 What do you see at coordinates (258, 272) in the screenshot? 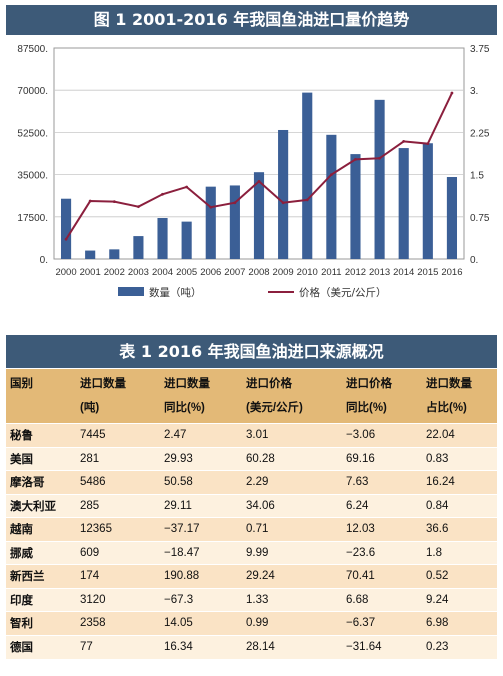
I see `x-tick-label: 2008` at bounding box center [258, 272].